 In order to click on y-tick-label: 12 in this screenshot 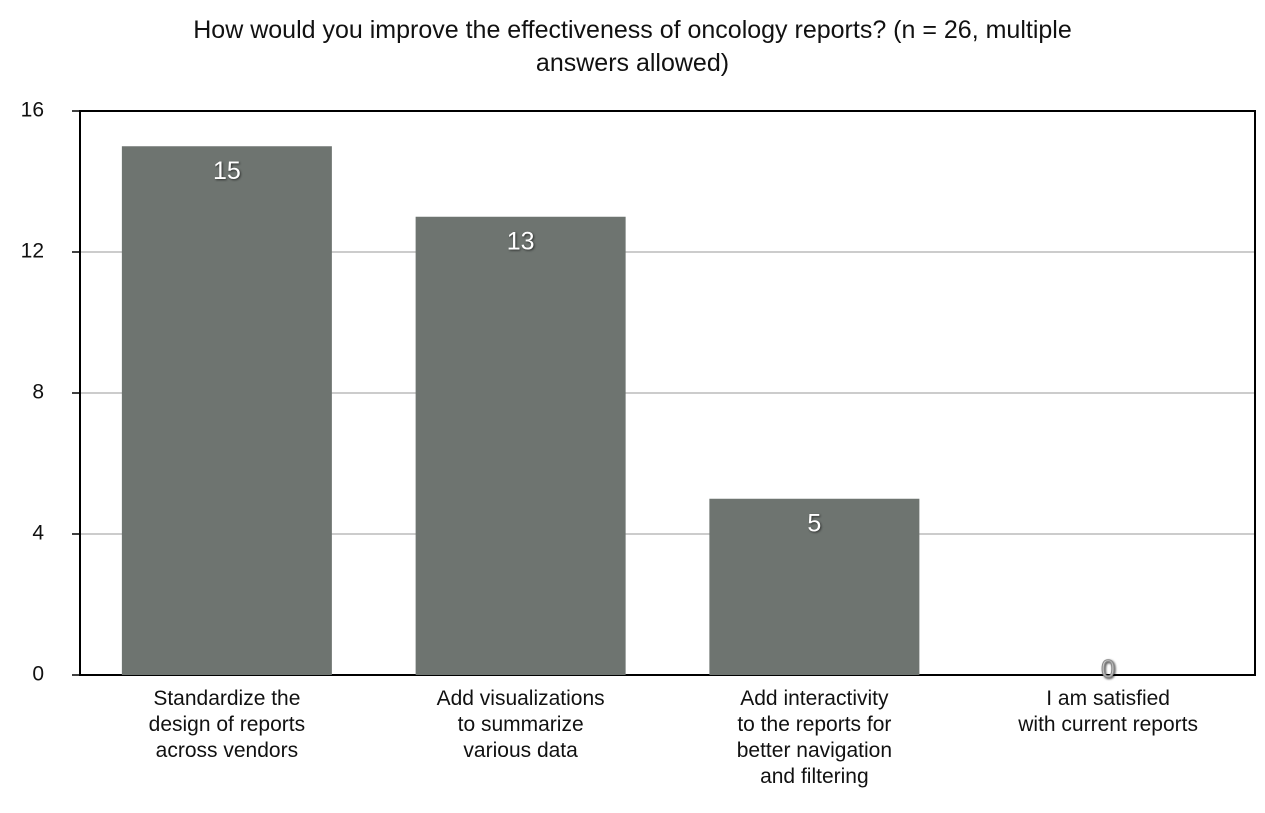, I will do `click(32, 251)`.